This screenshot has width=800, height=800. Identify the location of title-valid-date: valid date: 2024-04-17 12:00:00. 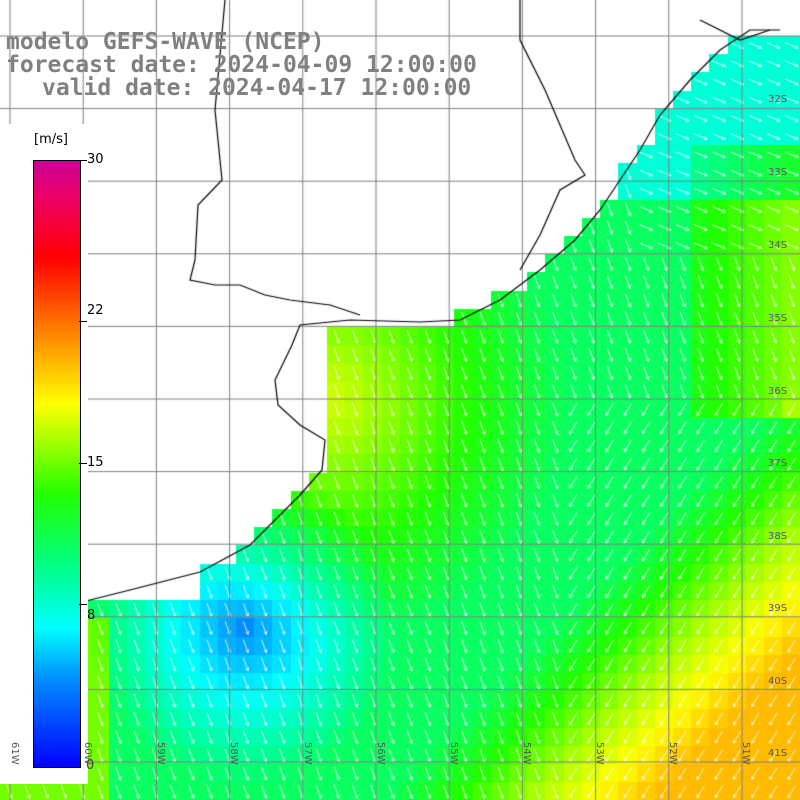
(257, 88).